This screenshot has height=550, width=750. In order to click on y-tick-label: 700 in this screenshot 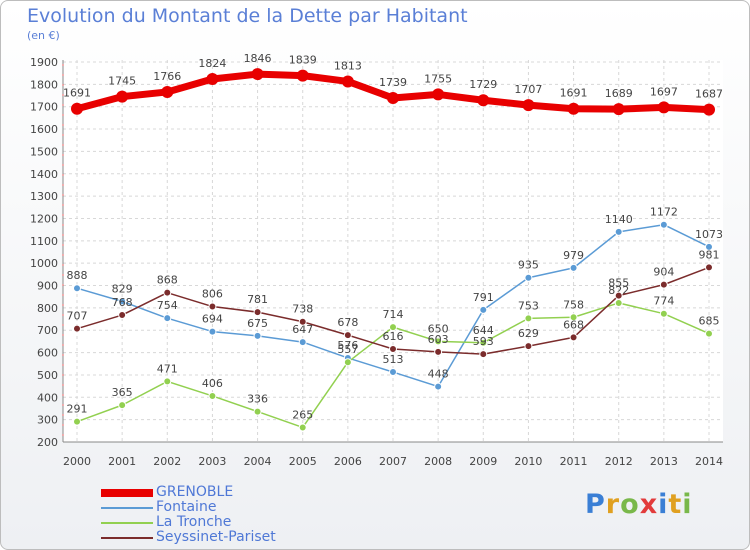, I will do `click(47, 330)`.